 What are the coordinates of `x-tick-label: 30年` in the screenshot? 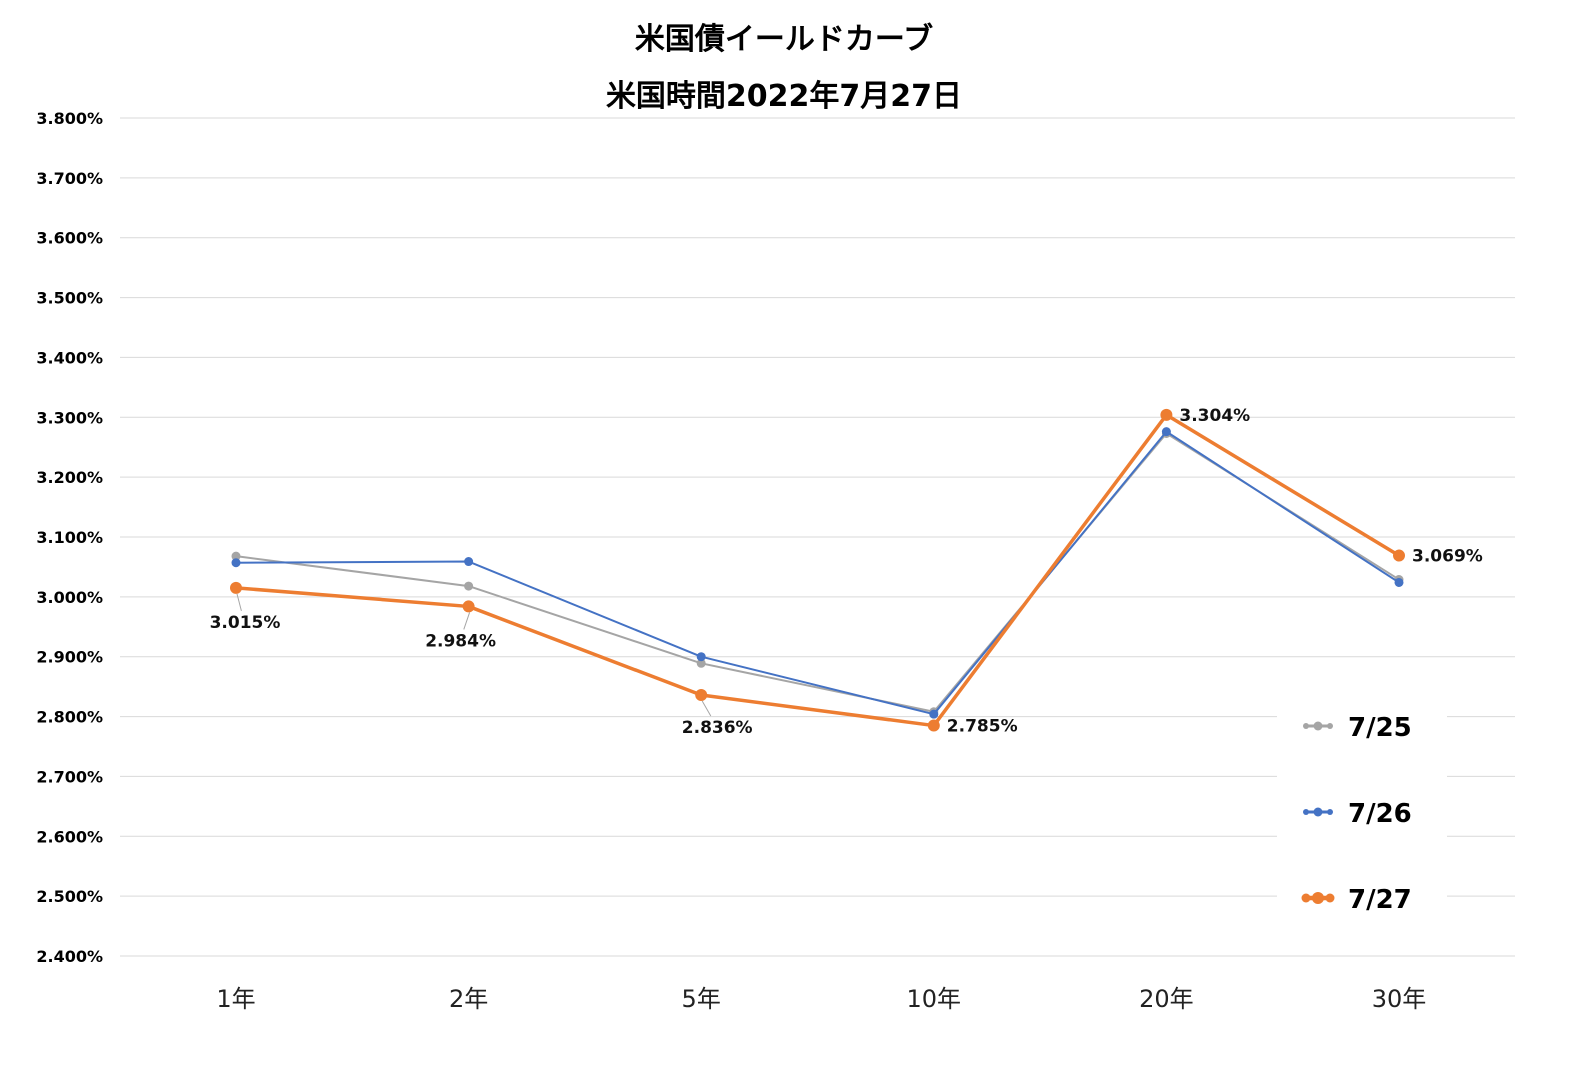 It's located at (1399, 999).